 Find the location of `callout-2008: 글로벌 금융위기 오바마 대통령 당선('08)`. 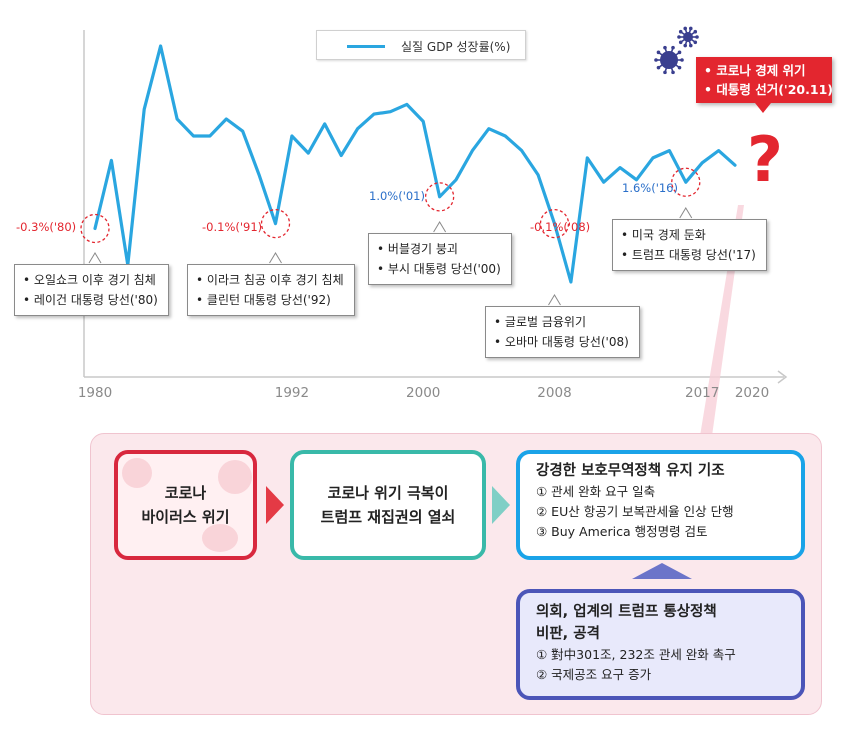

callout-2008: 글로벌 금융위기 오바마 대통령 당선('08) is located at coordinates (562, 332).